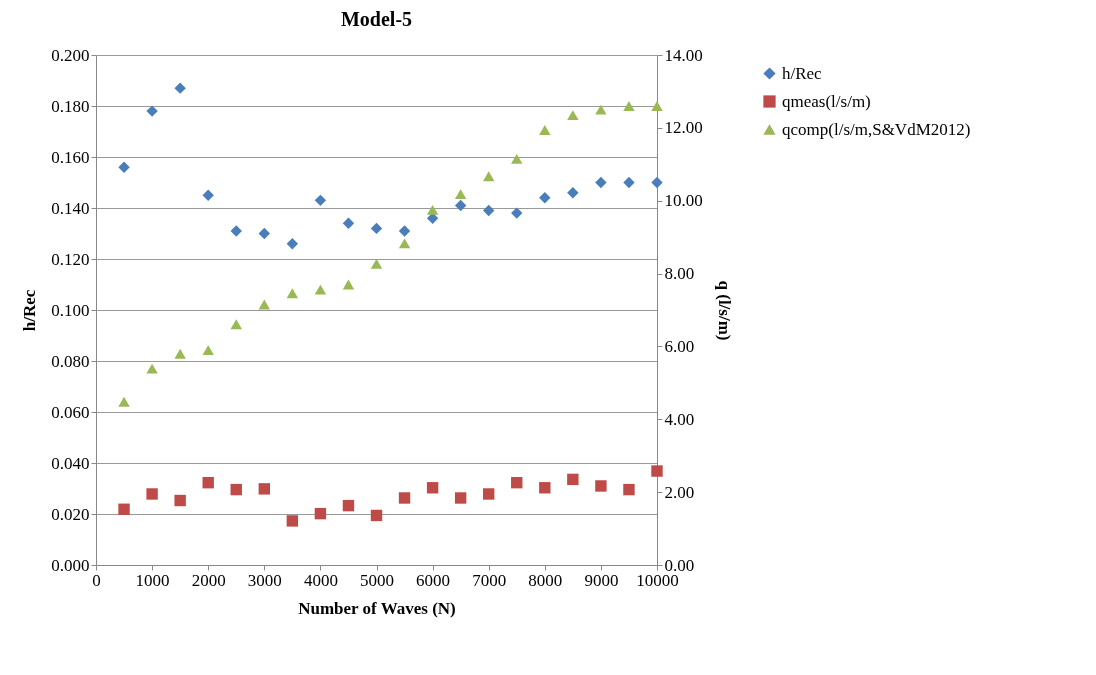 This screenshot has width=1096, height=675. I want to click on x-axis-title: Number of Waves (N), so click(377, 608).